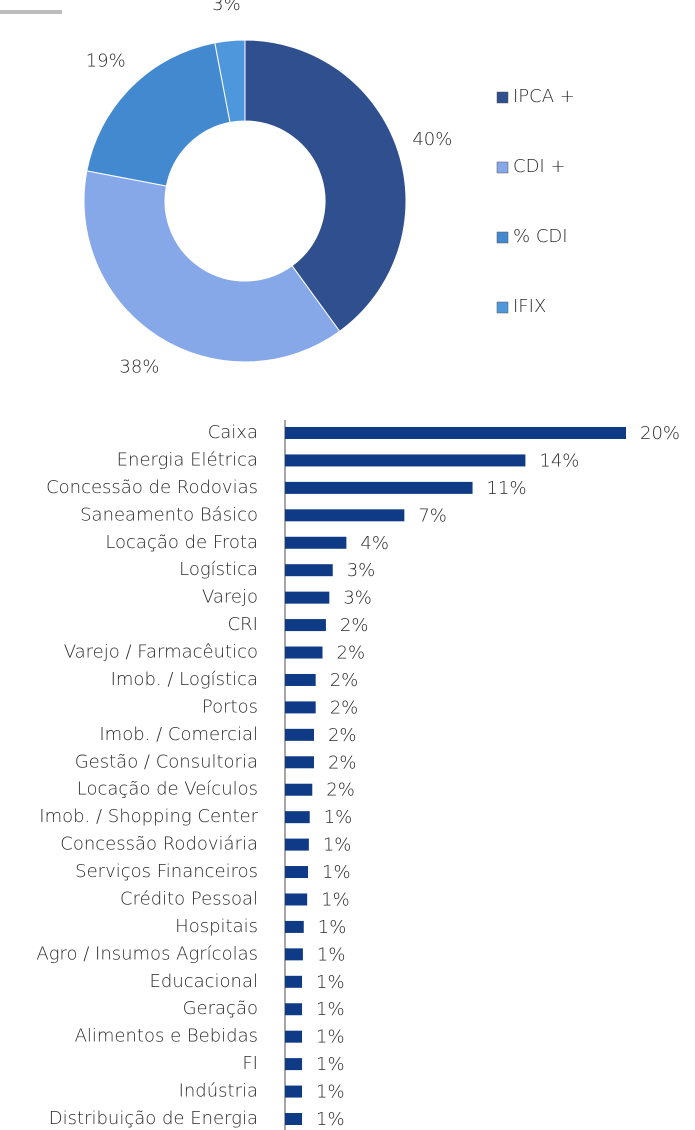  What do you see at coordinates (189, 898) in the screenshot?
I see `category-label: Crédito Pessoal` at bounding box center [189, 898].